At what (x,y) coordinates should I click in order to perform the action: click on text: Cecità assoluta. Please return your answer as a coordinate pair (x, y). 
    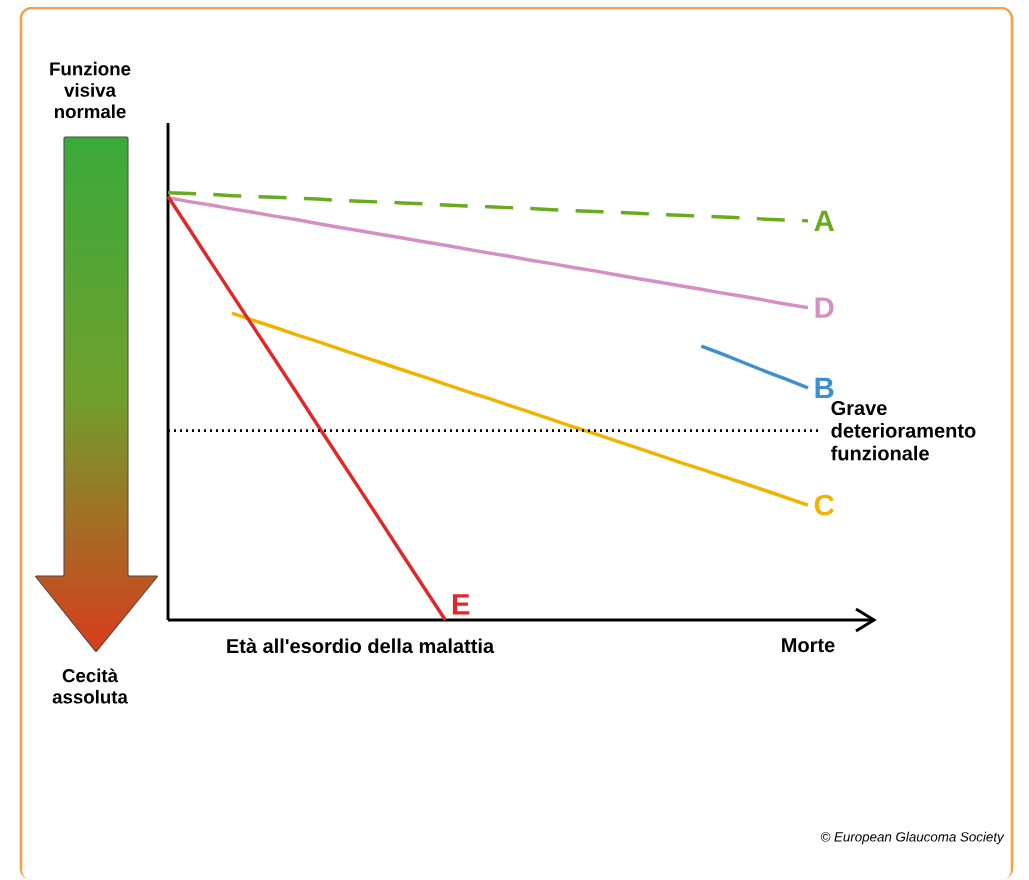
    Looking at the image, I should click on (90, 686).